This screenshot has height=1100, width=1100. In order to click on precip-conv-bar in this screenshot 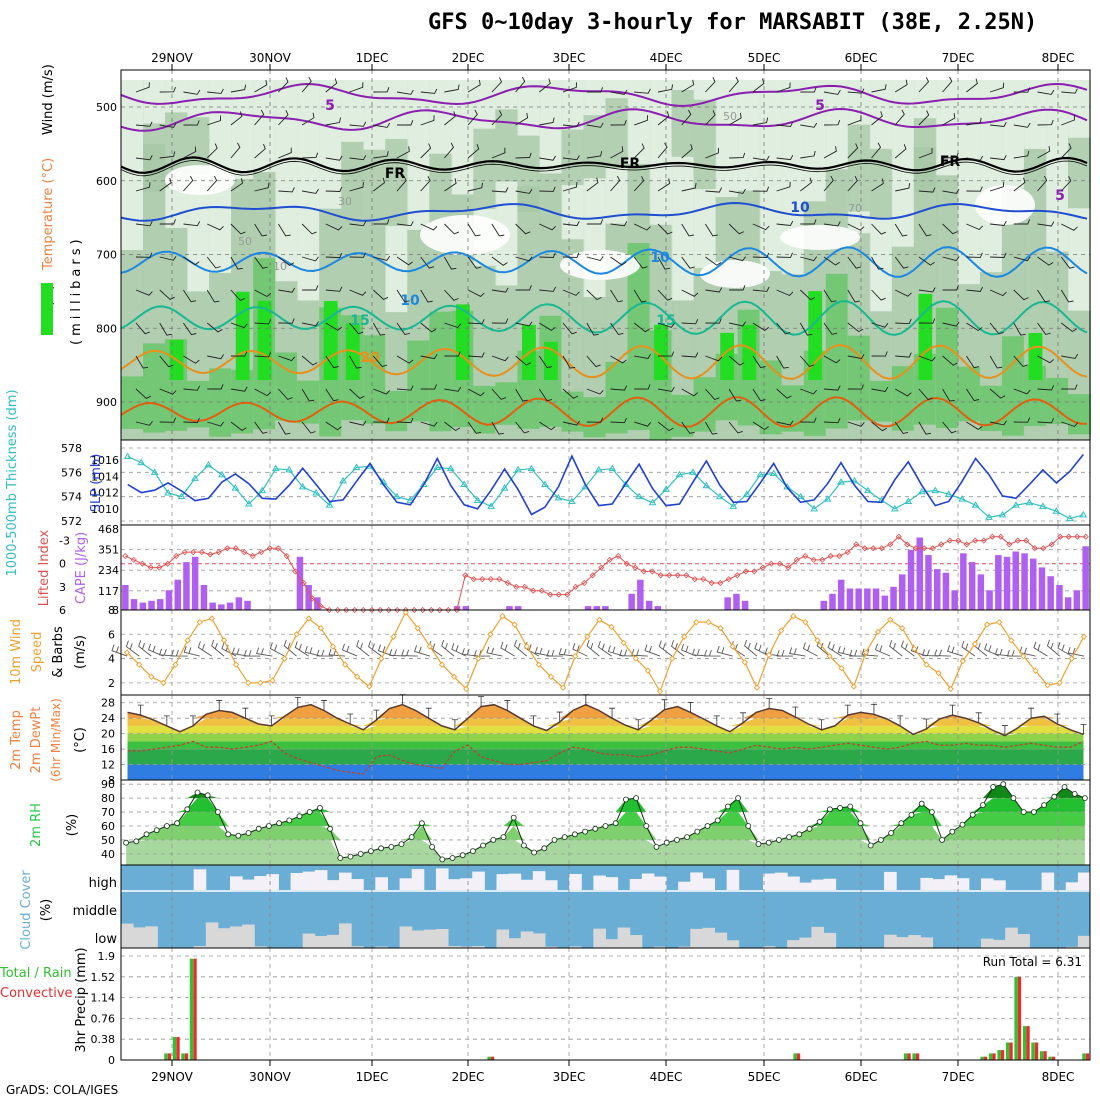, I will do `click(177, 1048)`.